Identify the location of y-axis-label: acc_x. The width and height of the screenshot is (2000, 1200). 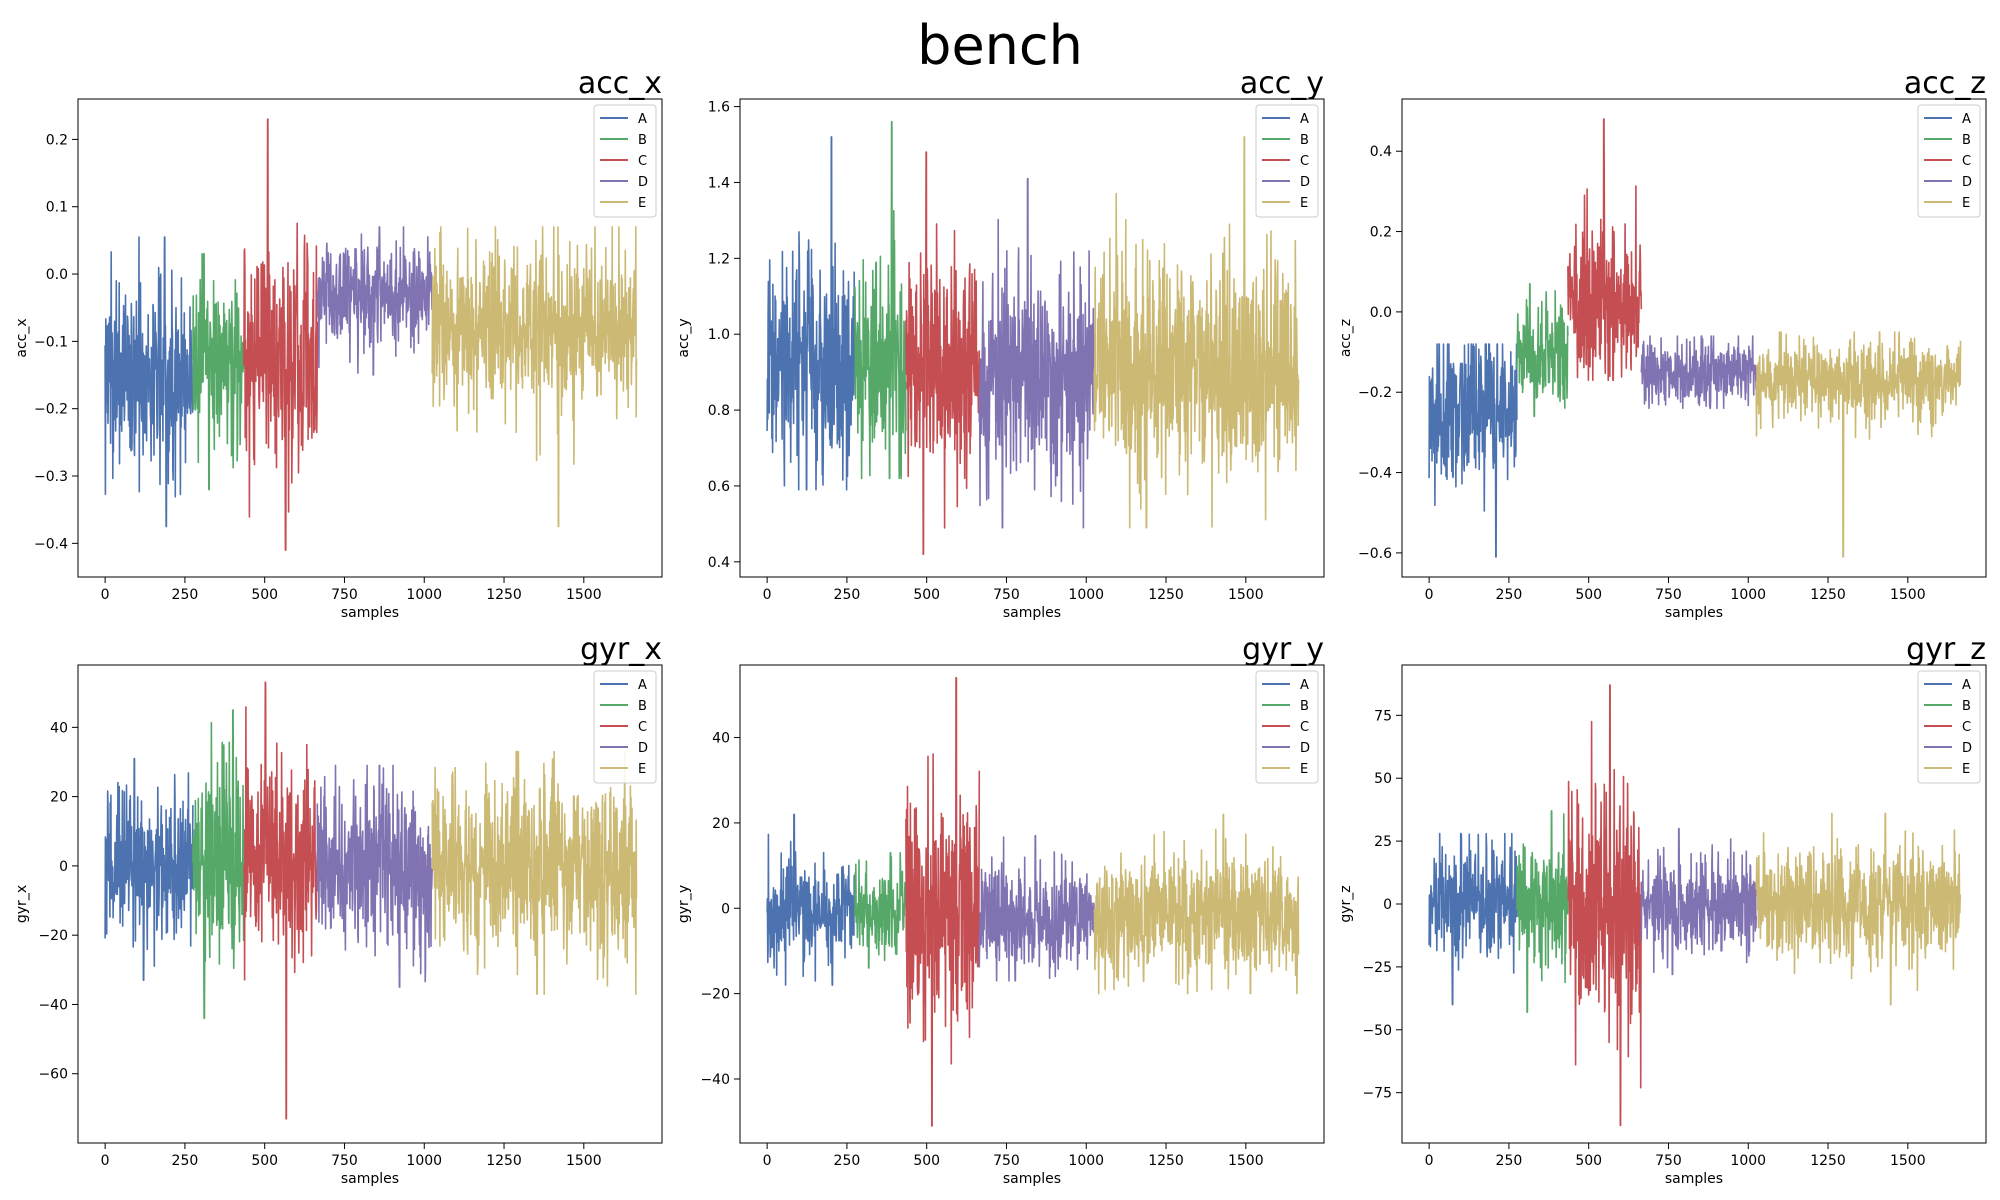
(22, 337).